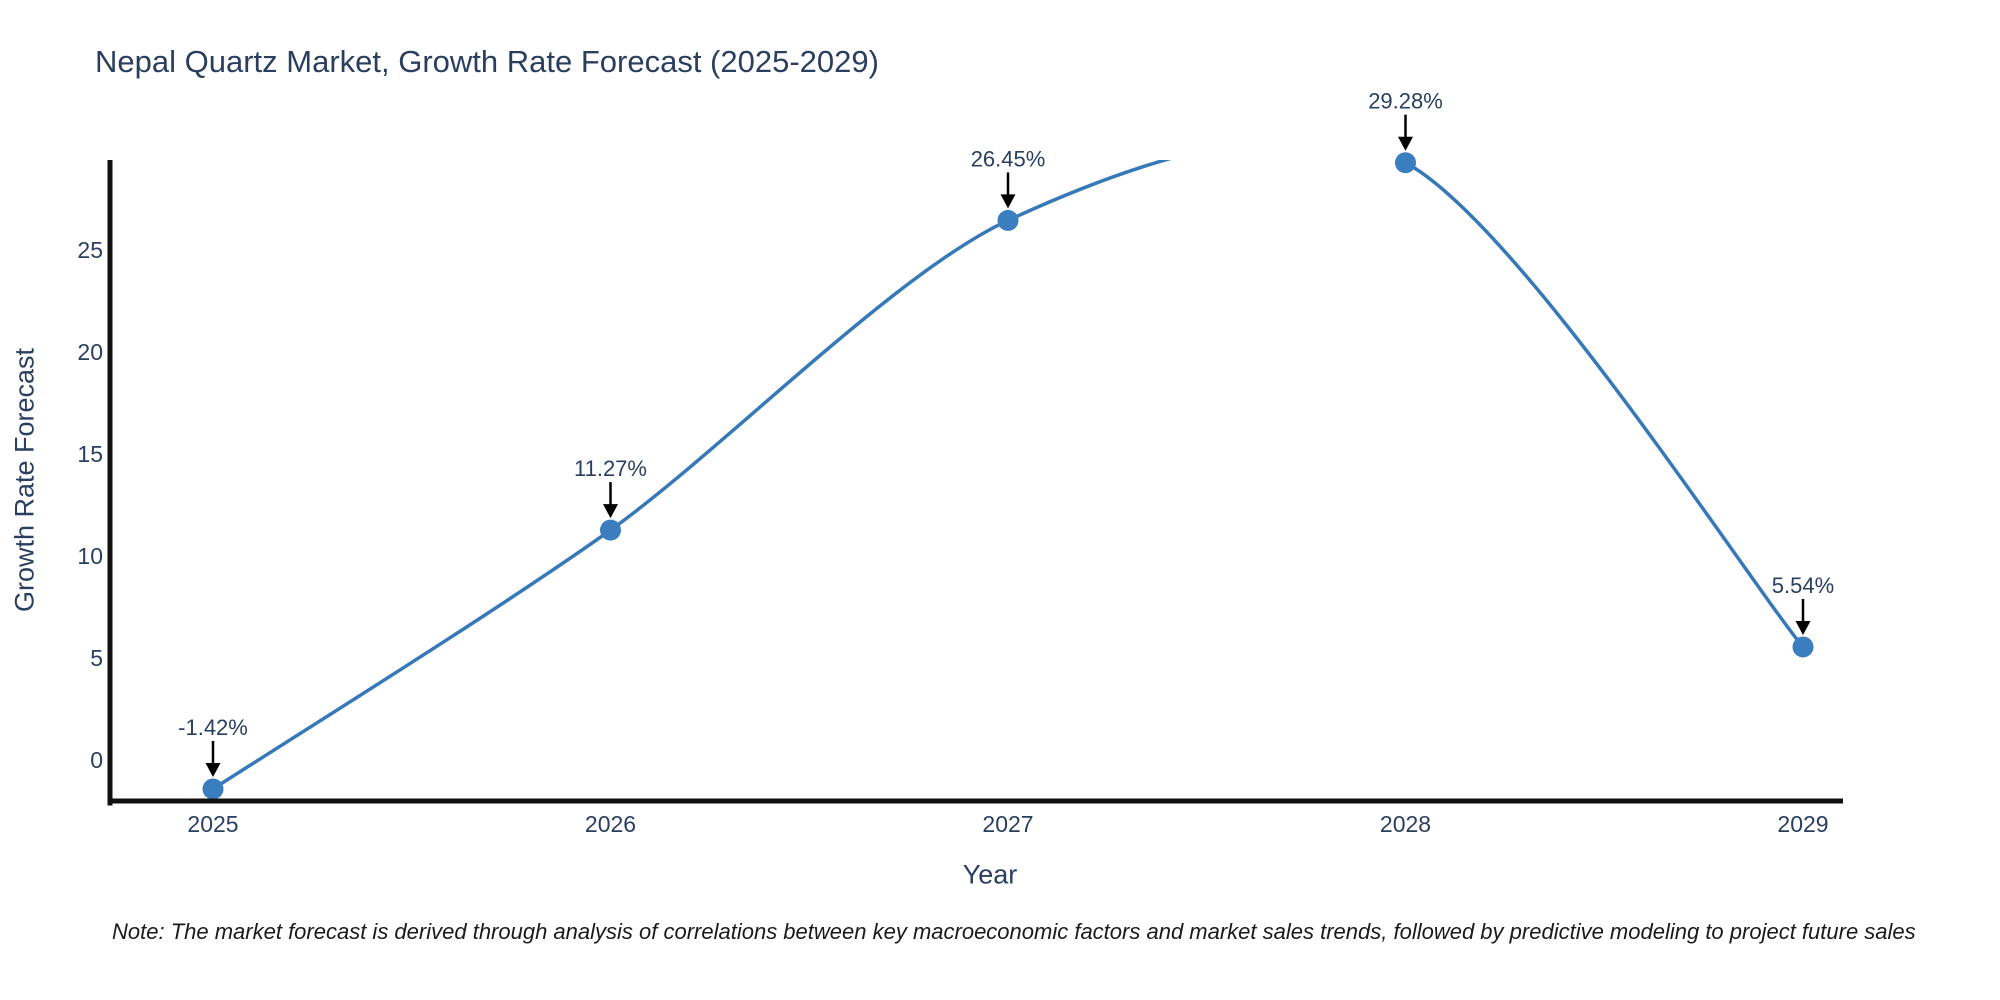  What do you see at coordinates (610, 511) in the screenshot?
I see `annotation-arrowhead-2026` at bounding box center [610, 511].